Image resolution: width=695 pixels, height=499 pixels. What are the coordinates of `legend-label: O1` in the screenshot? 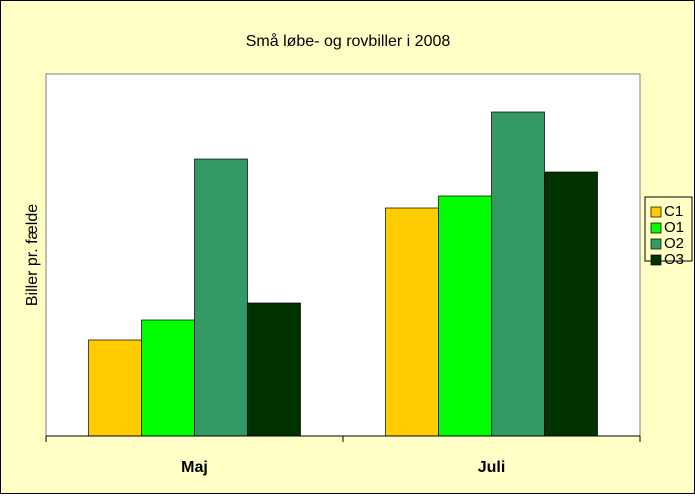 It's located at (674, 227).